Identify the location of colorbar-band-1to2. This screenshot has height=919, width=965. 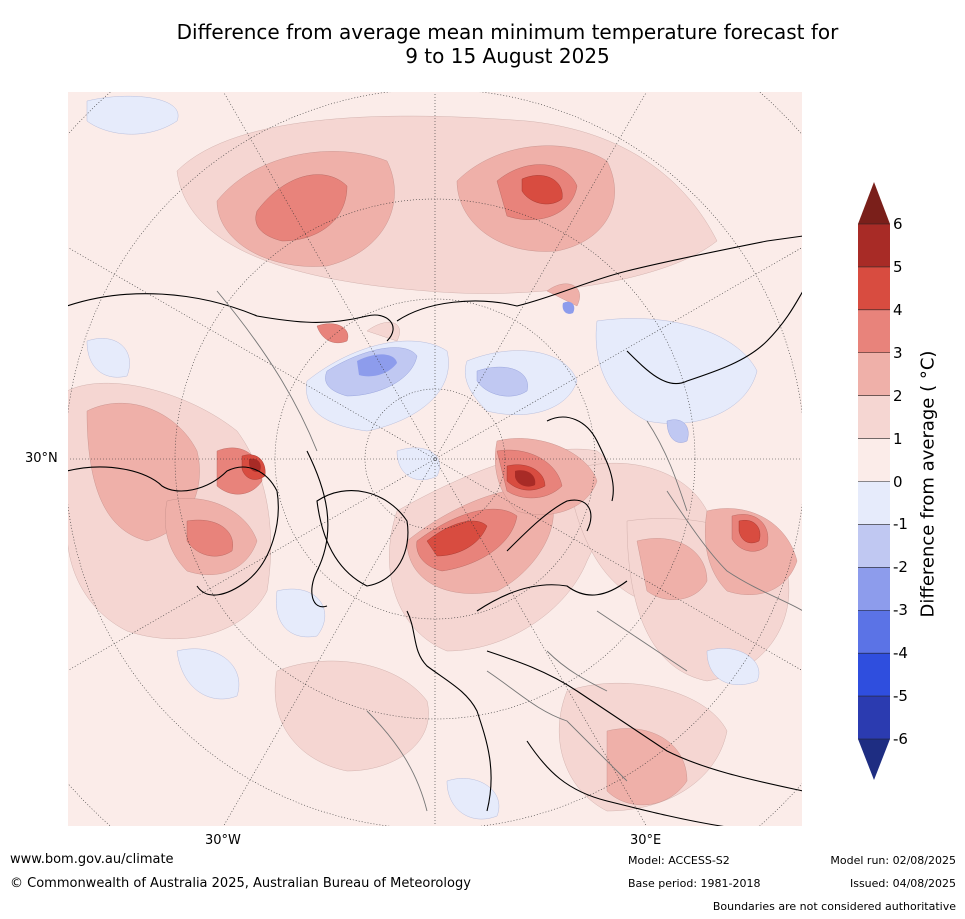
(874, 417).